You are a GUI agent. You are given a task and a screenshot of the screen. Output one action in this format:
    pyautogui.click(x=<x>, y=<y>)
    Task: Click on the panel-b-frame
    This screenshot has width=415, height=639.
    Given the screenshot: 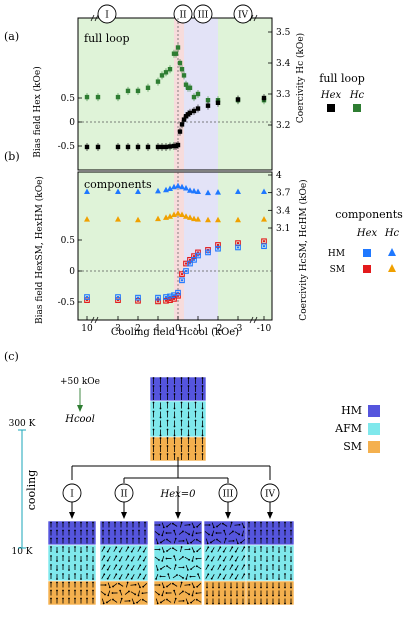 What is the action you would take?
    pyautogui.click(x=175, y=246)
    